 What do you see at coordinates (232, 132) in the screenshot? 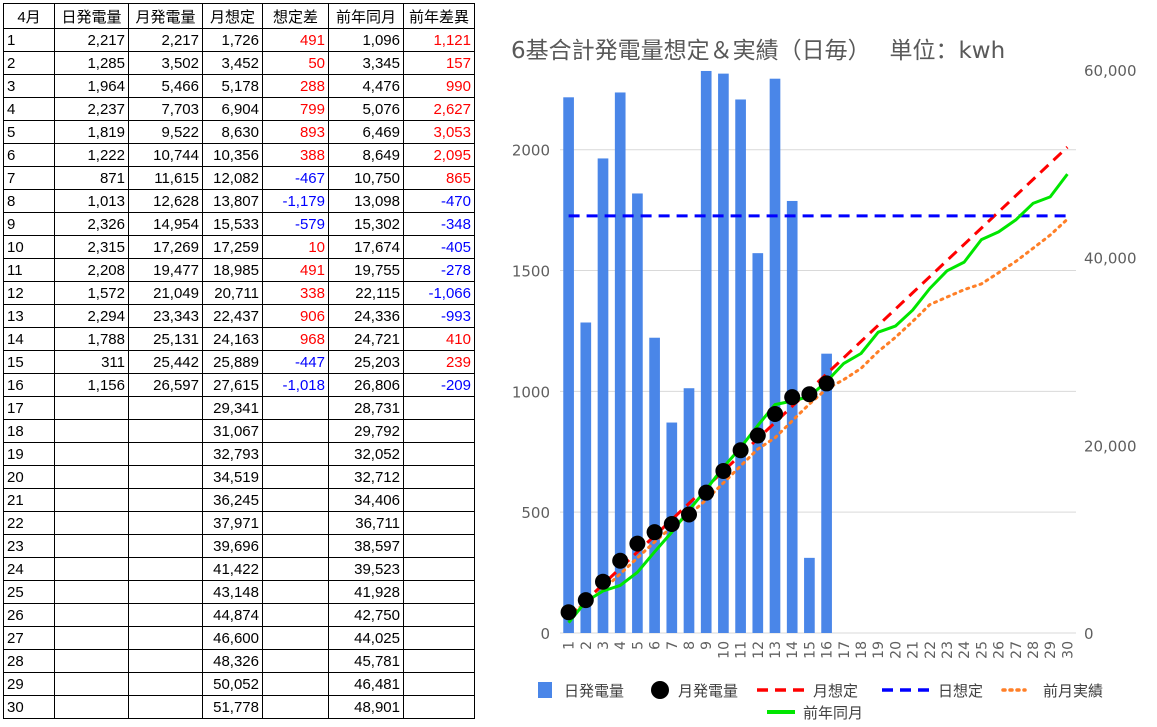
I see `table-cell: 8,630` at bounding box center [232, 132].